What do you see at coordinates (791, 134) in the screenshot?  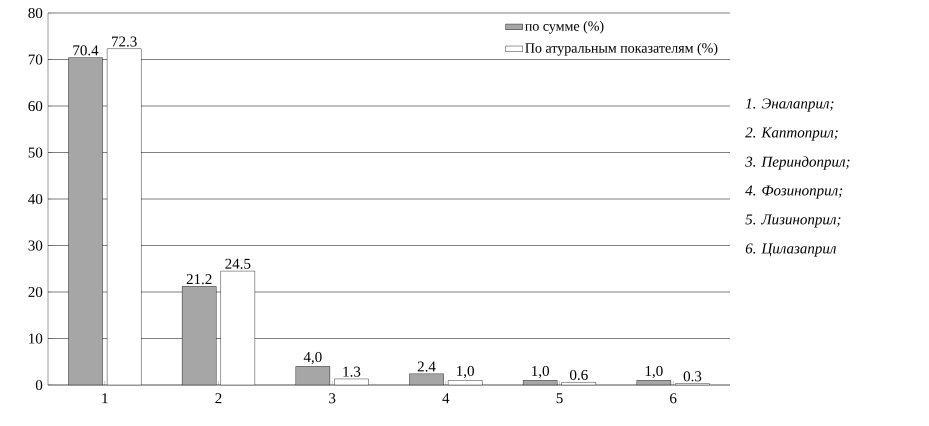 I see `text: 2. Каптоприл;` at bounding box center [791, 134].